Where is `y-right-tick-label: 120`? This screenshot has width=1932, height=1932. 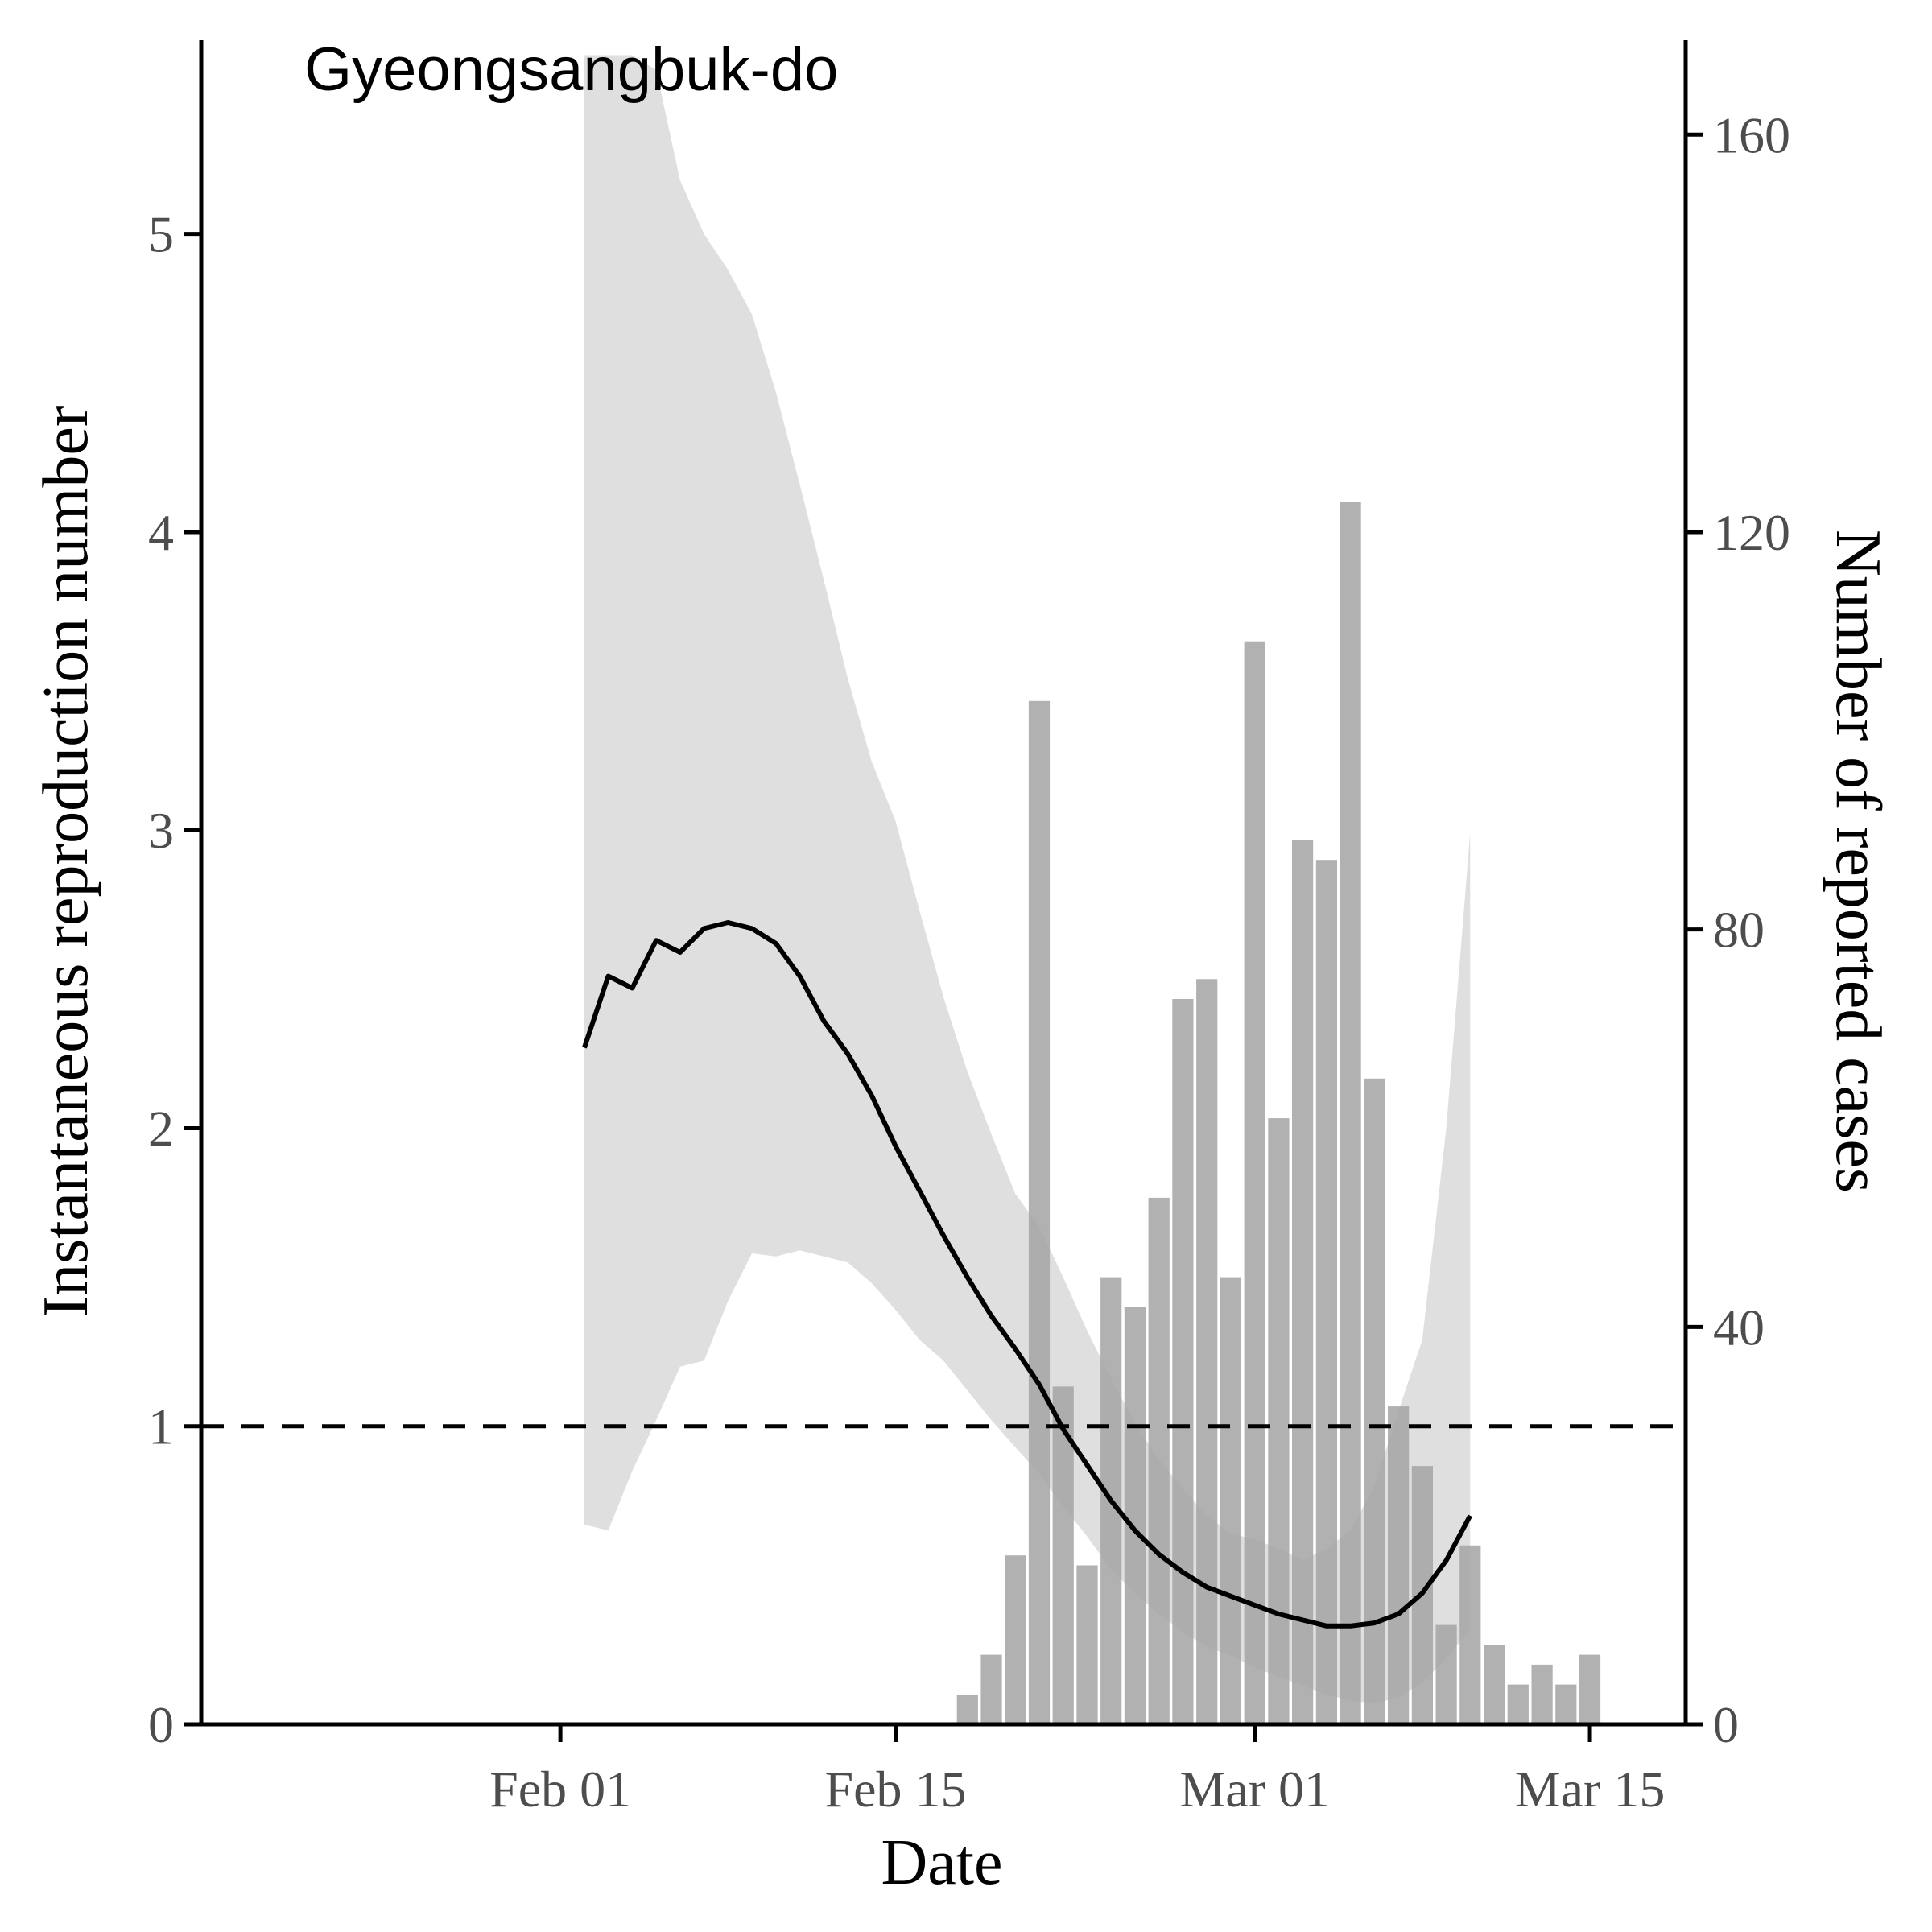 y-right-tick-label: 120 is located at coordinates (1751, 532).